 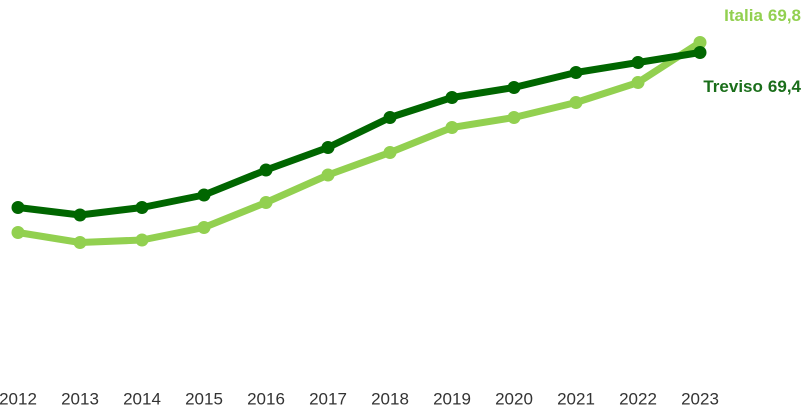 What do you see at coordinates (142, 398) in the screenshot?
I see `x-tick-label: 2014` at bounding box center [142, 398].